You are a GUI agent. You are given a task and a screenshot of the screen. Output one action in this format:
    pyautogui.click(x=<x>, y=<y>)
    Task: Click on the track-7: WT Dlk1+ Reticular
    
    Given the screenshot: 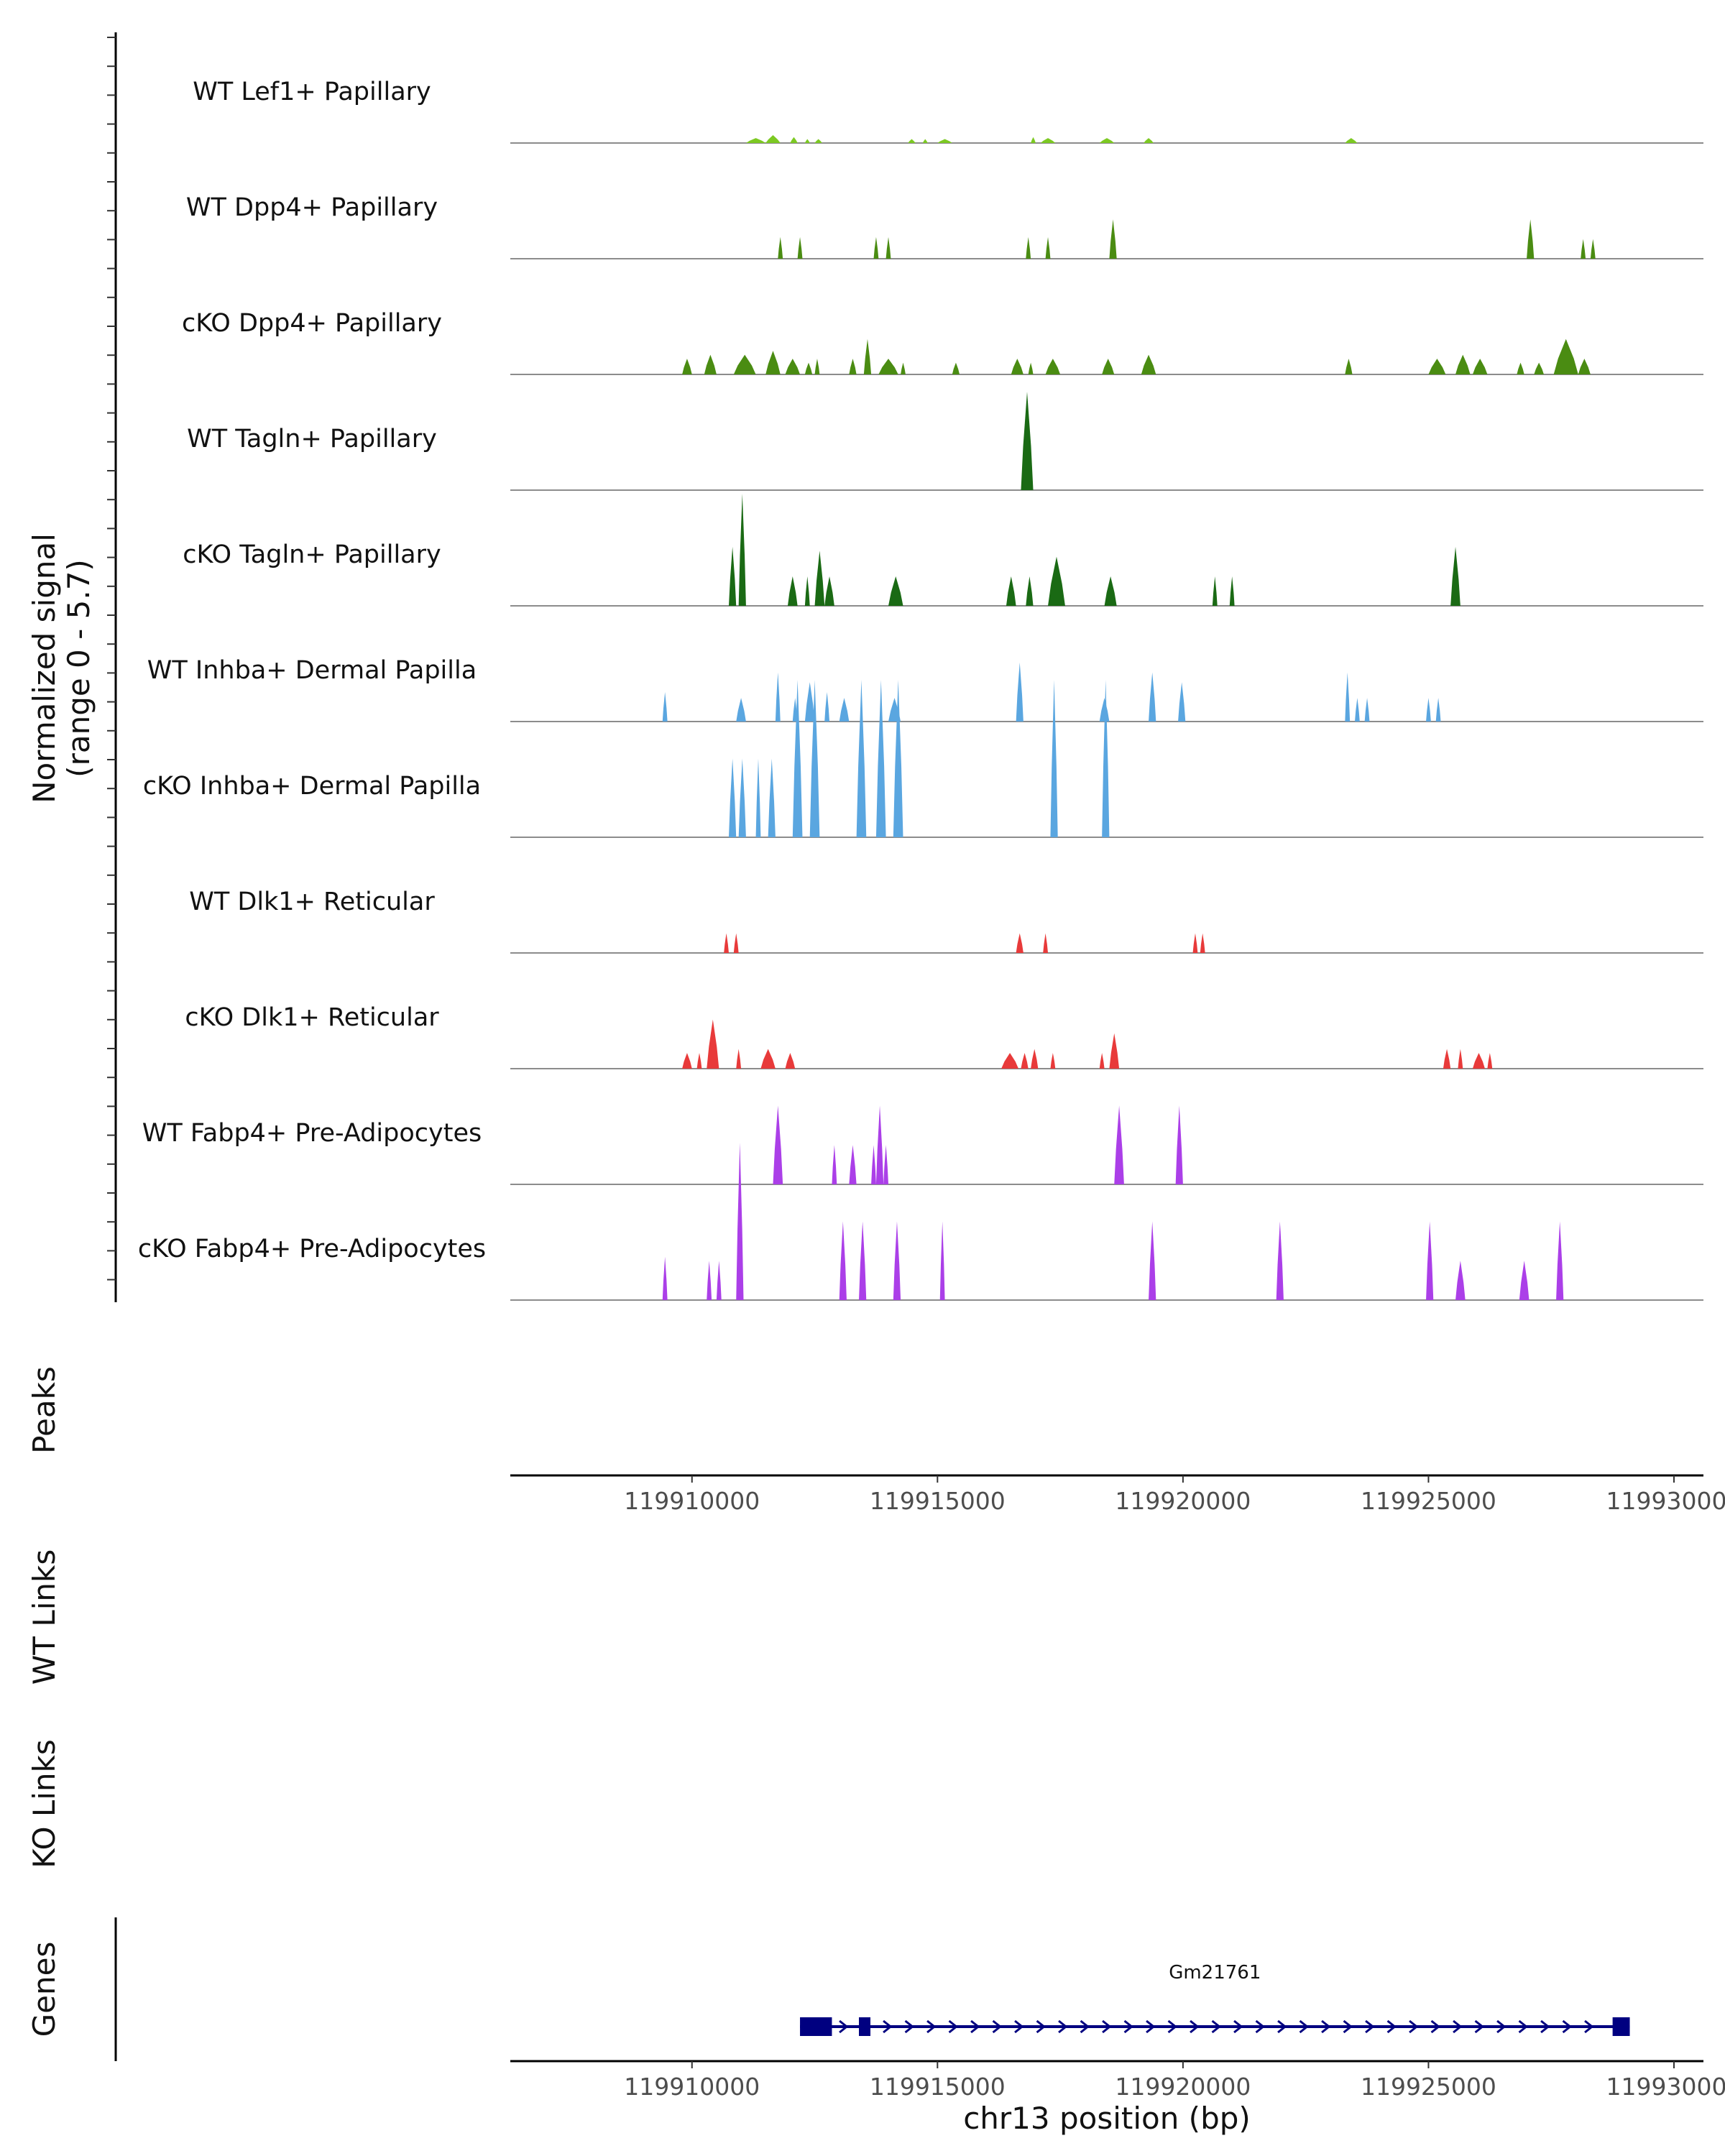 What is the action you would take?
    pyautogui.click(x=946, y=921)
    